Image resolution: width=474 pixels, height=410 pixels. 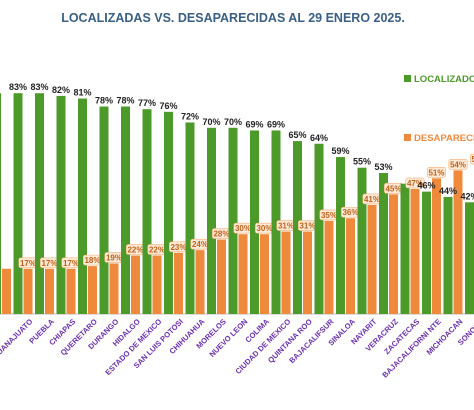 I want to click on label-desaparecidos-22: 56%, so click(x=472, y=159).